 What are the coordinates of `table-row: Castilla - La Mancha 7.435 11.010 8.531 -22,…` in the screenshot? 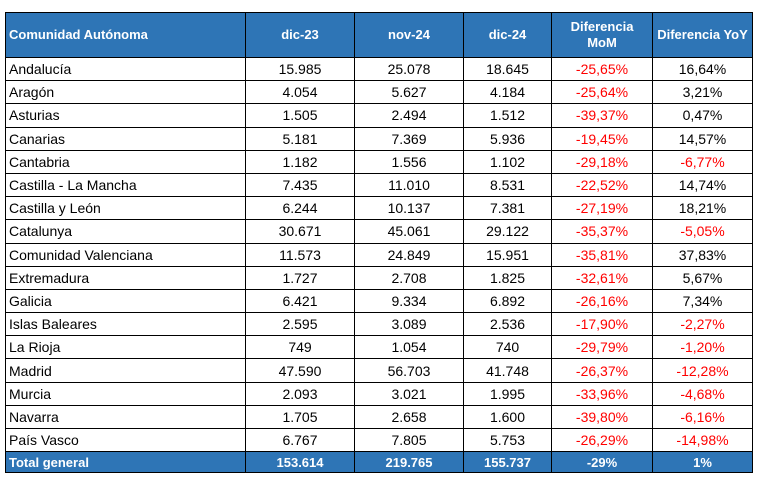 It's located at (379, 185).